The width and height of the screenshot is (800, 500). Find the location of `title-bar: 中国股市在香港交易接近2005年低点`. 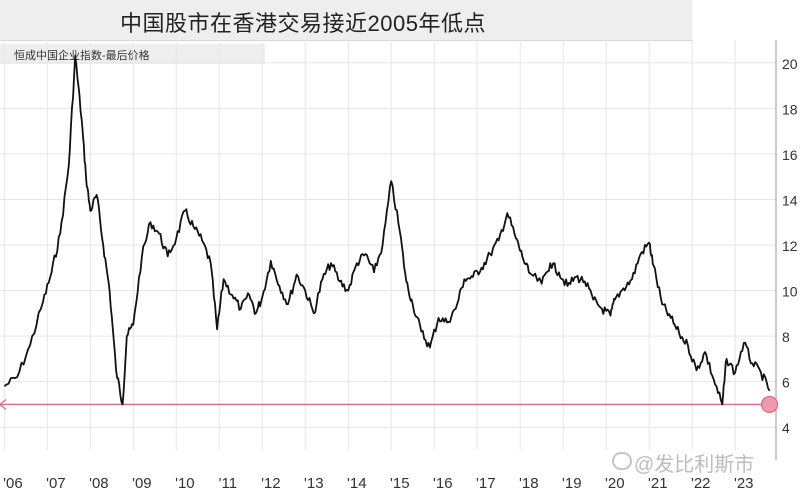

title-bar: 中国股市在香港交易接近2005年低点 is located at coordinates (346, 20).